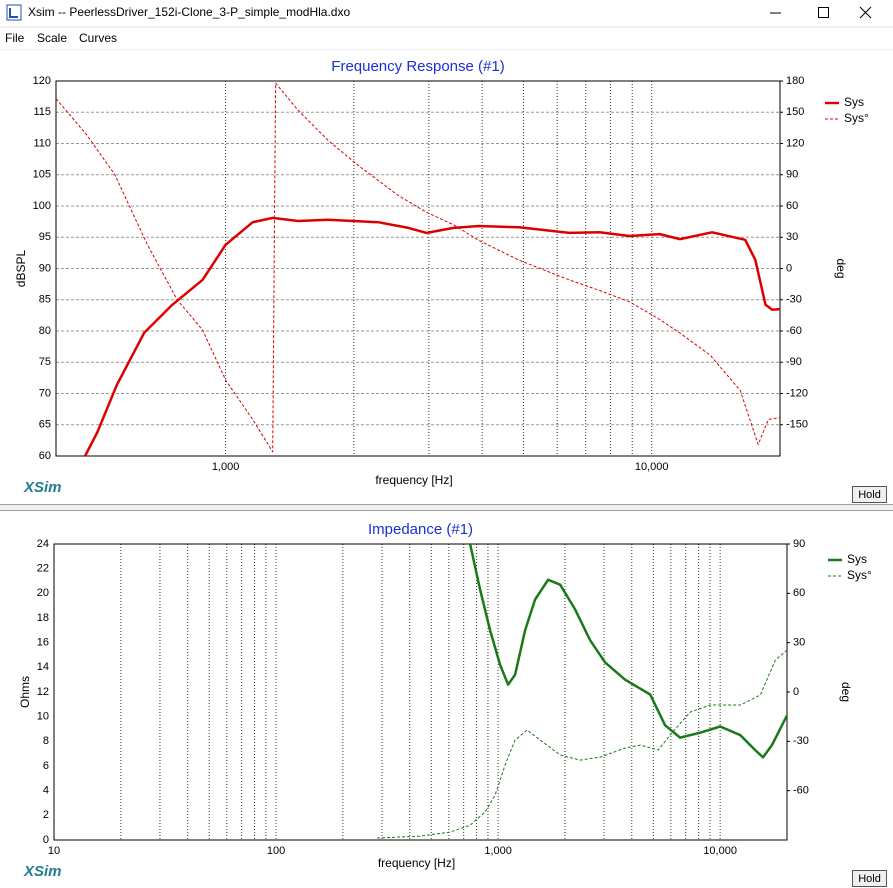 Image resolution: width=893 pixels, height=888 pixels. Describe the element at coordinates (21, 268) in the screenshot. I see `y-axis-label: dBSPL` at that location.